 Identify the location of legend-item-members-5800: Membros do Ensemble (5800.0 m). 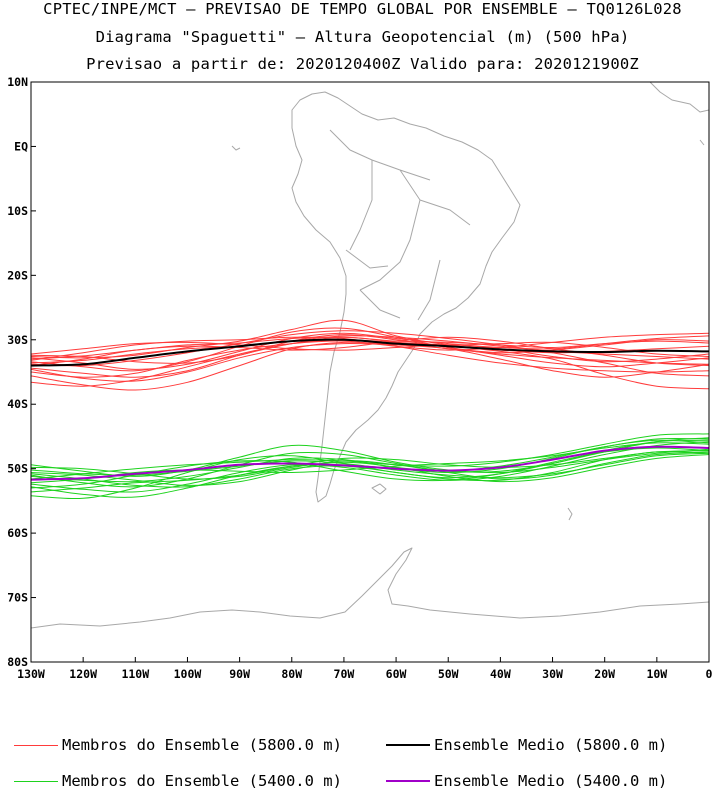
(178, 745).